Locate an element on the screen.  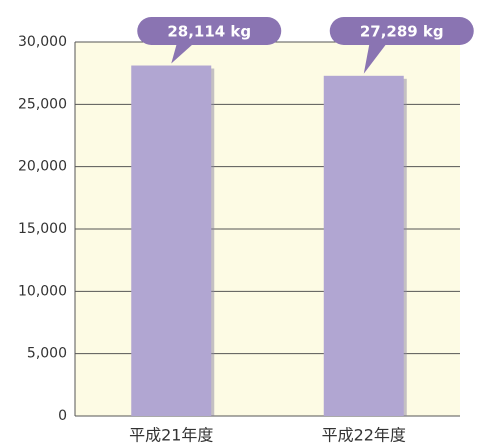
x-tick-label: 平成21年度 is located at coordinates (171, 435).